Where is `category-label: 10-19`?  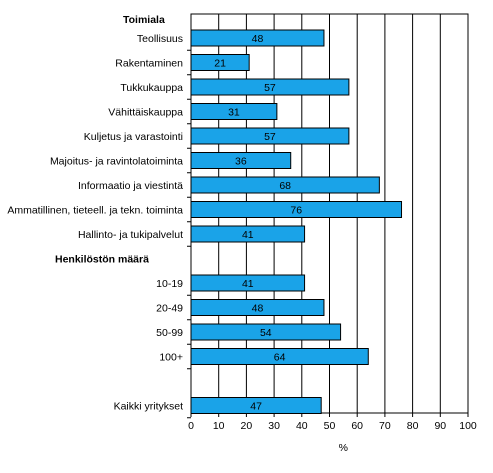
category-label: 10-19 is located at coordinates (169, 284).